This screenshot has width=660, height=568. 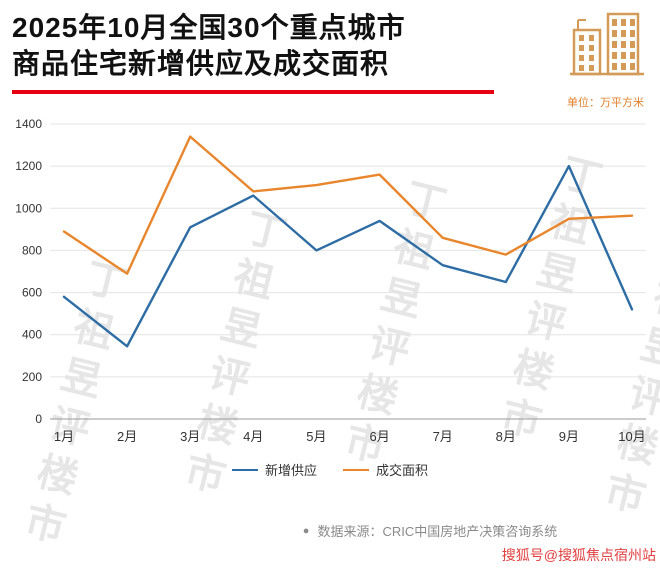 I want to click on svg-text: 600, so click(x=32, y=293).